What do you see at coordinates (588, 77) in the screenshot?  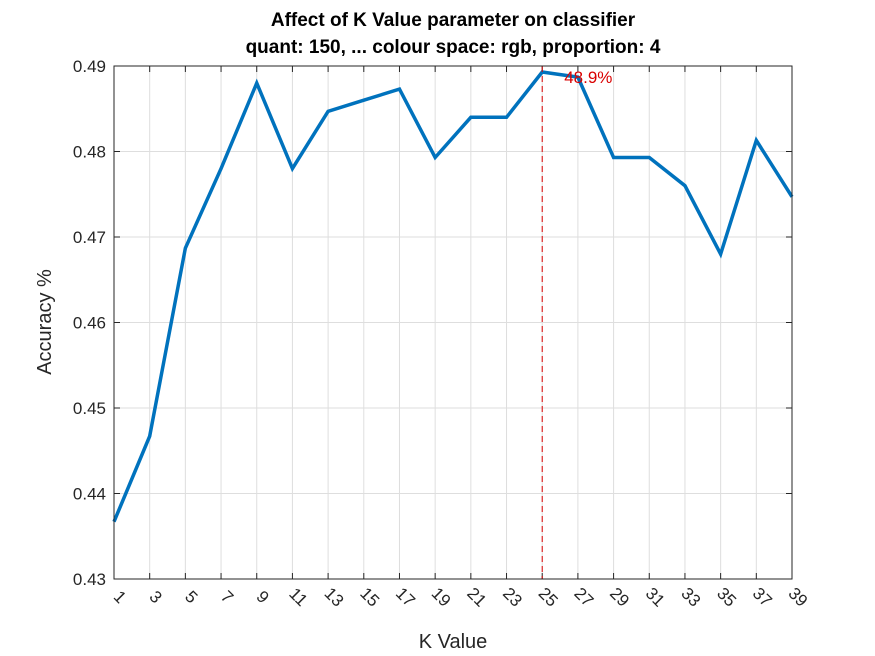 I see `annotation-label: 48.9%` at bounding box center [588, 77].